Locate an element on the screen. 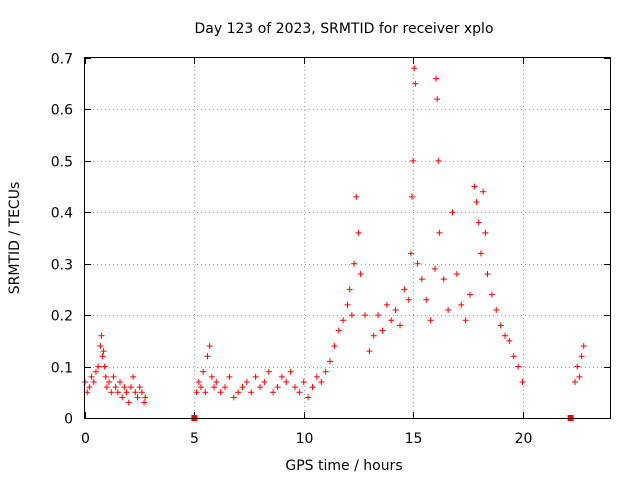  x-tick-label: 15 is located at coordinates (414, 439).